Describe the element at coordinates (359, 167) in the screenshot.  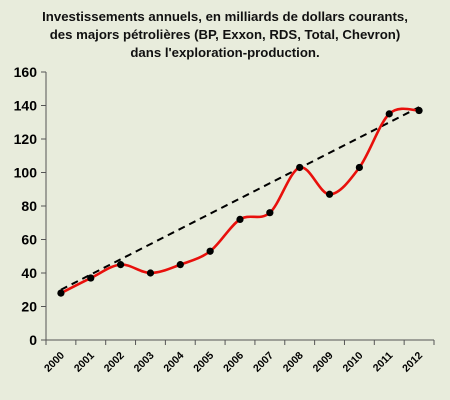
I see `data-point-2010` at that location.